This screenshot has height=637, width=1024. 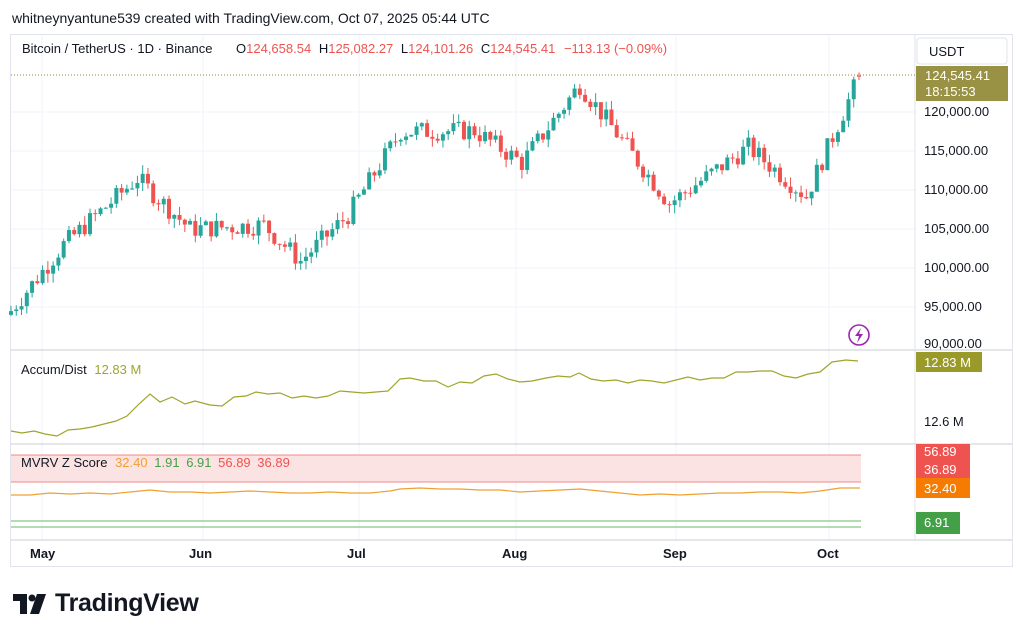 What do you see at coordinates (957, 75) in the screenshot?
I see `last-price-value: 124,545.41` at bounding box center [957, 75].